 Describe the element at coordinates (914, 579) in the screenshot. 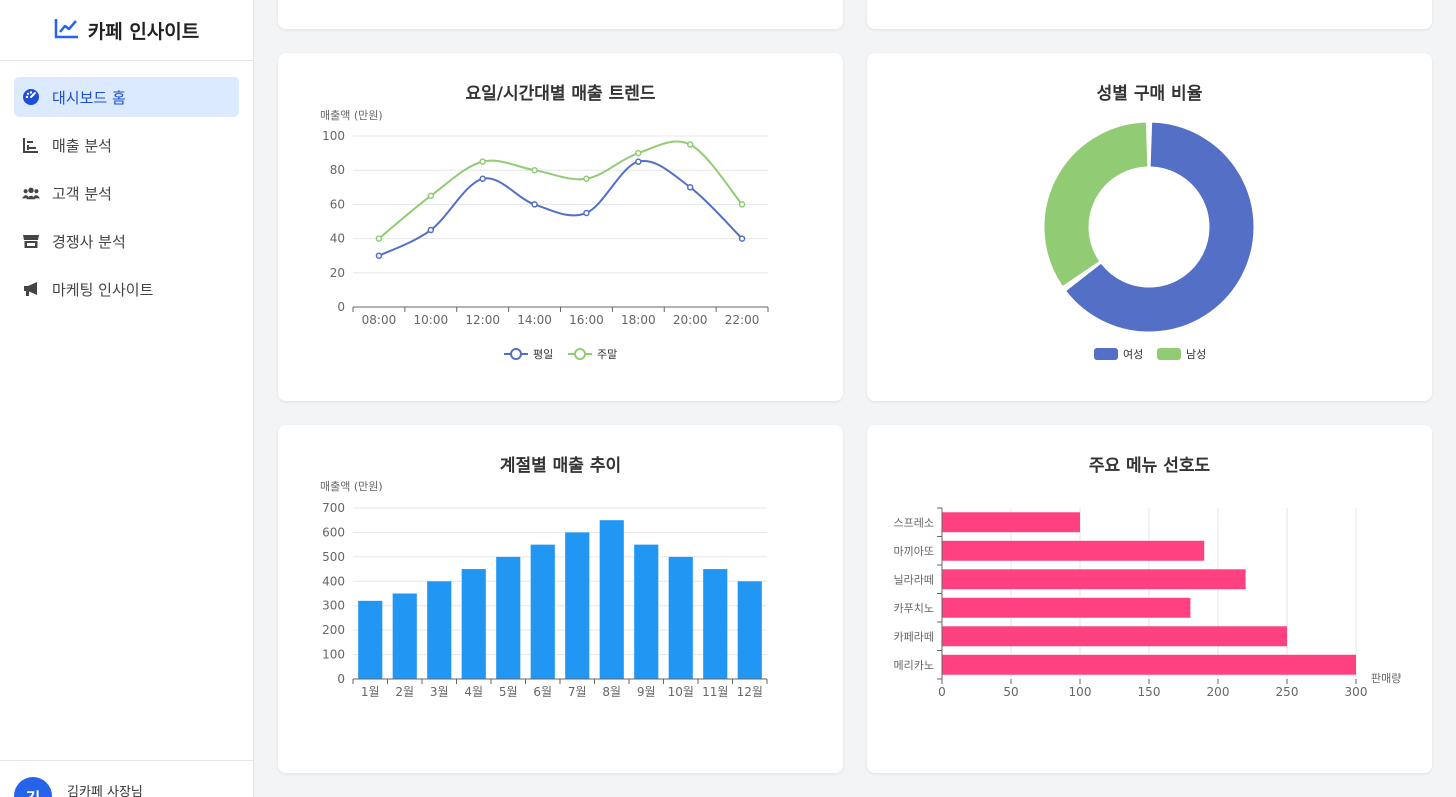

I see `y-tick-label: 닐라라떼` at that location.